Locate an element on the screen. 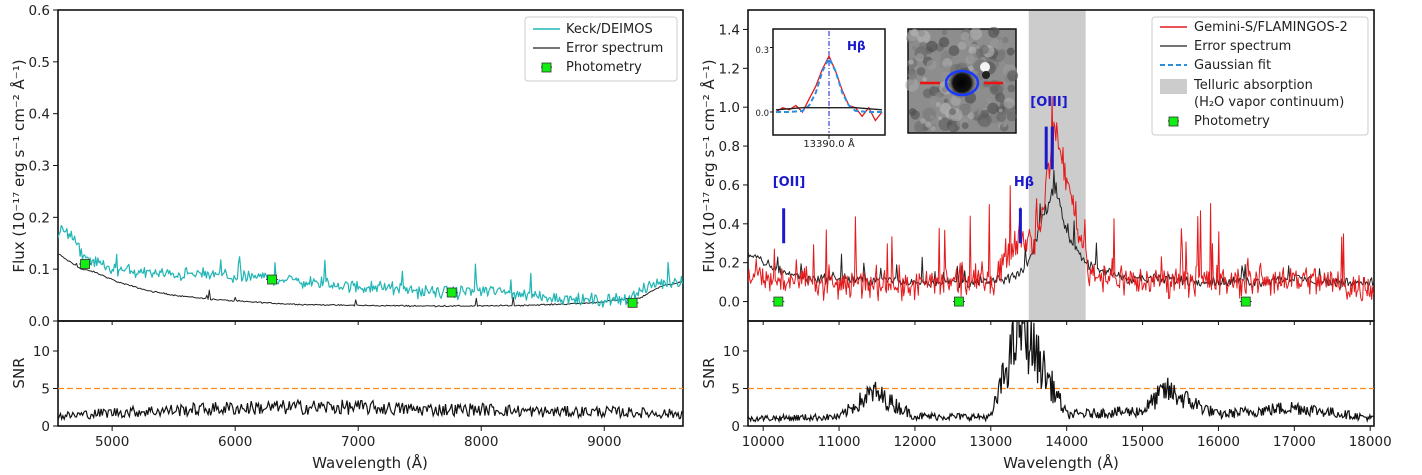 The image size is (1422, 475). legend-left-1: Error spectrum is located at coordinates (614, 48).